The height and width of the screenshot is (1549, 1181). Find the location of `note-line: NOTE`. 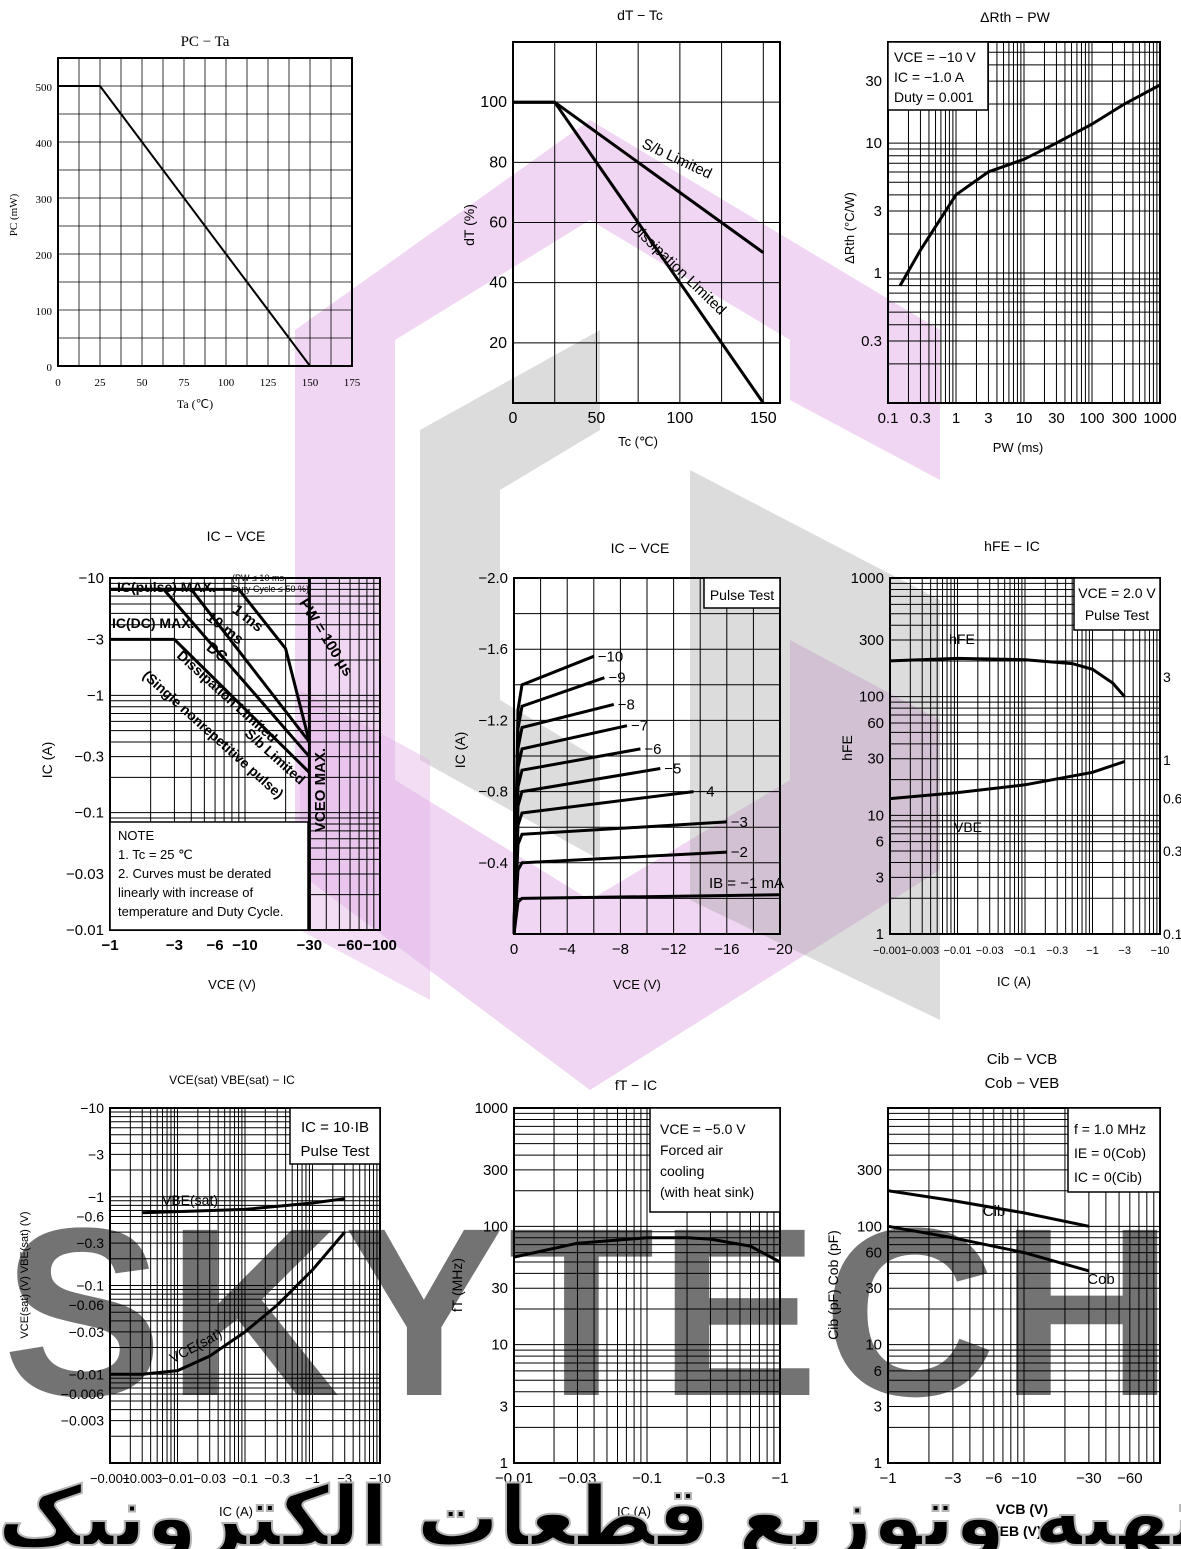

note-line: NOTE is located at coordinates (136, 835).